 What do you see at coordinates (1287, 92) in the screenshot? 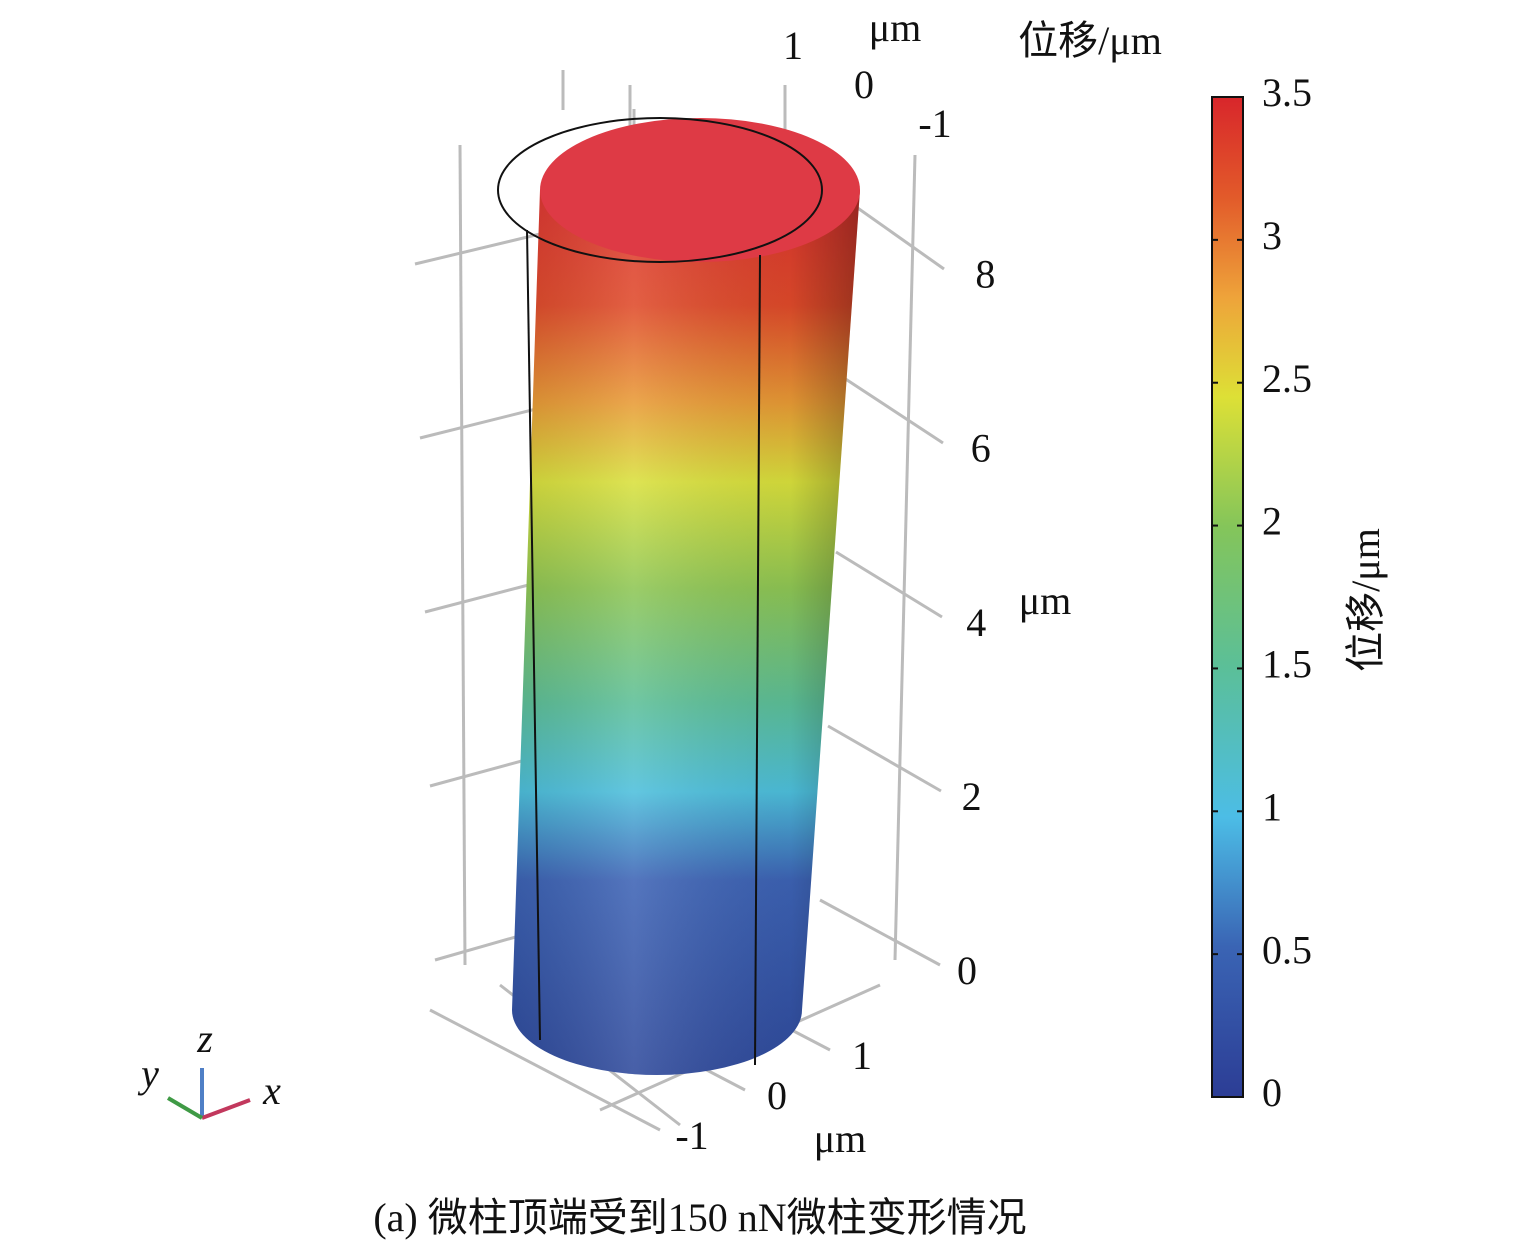
I see `colorbar-tick-label: 3.5` at bounding box center [1287, 92].